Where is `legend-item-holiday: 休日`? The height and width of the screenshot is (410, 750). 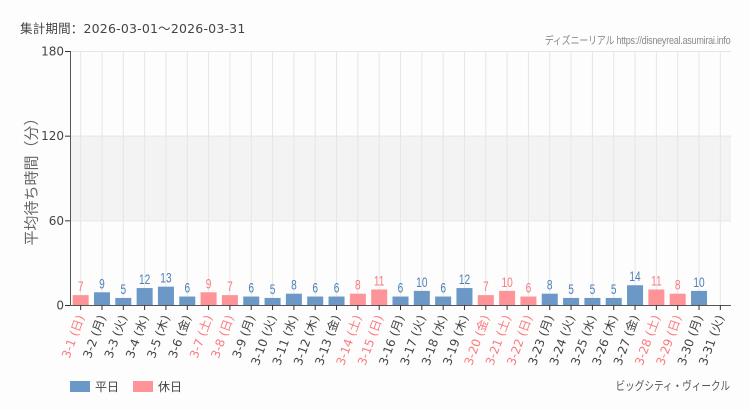
legend-item-holiday: 休日 is located at coordinates (157, 386).